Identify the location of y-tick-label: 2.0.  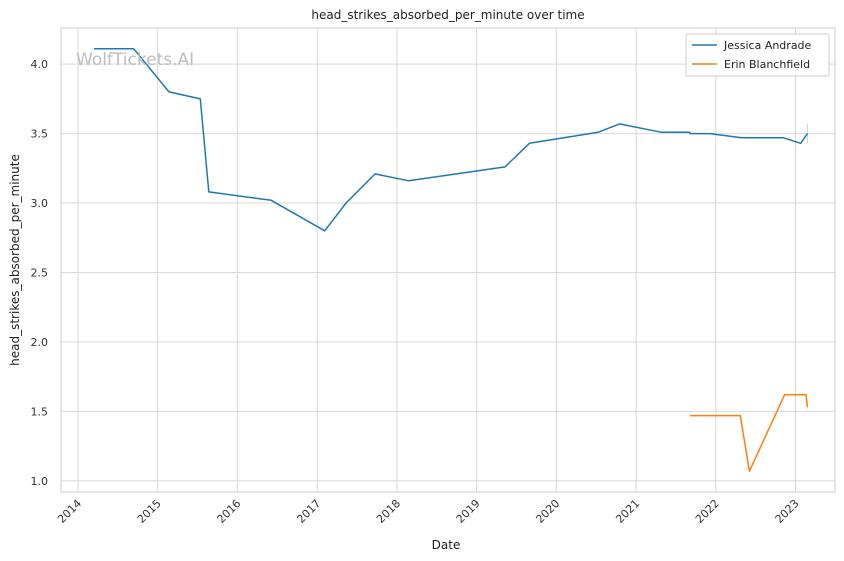
(40, 342).